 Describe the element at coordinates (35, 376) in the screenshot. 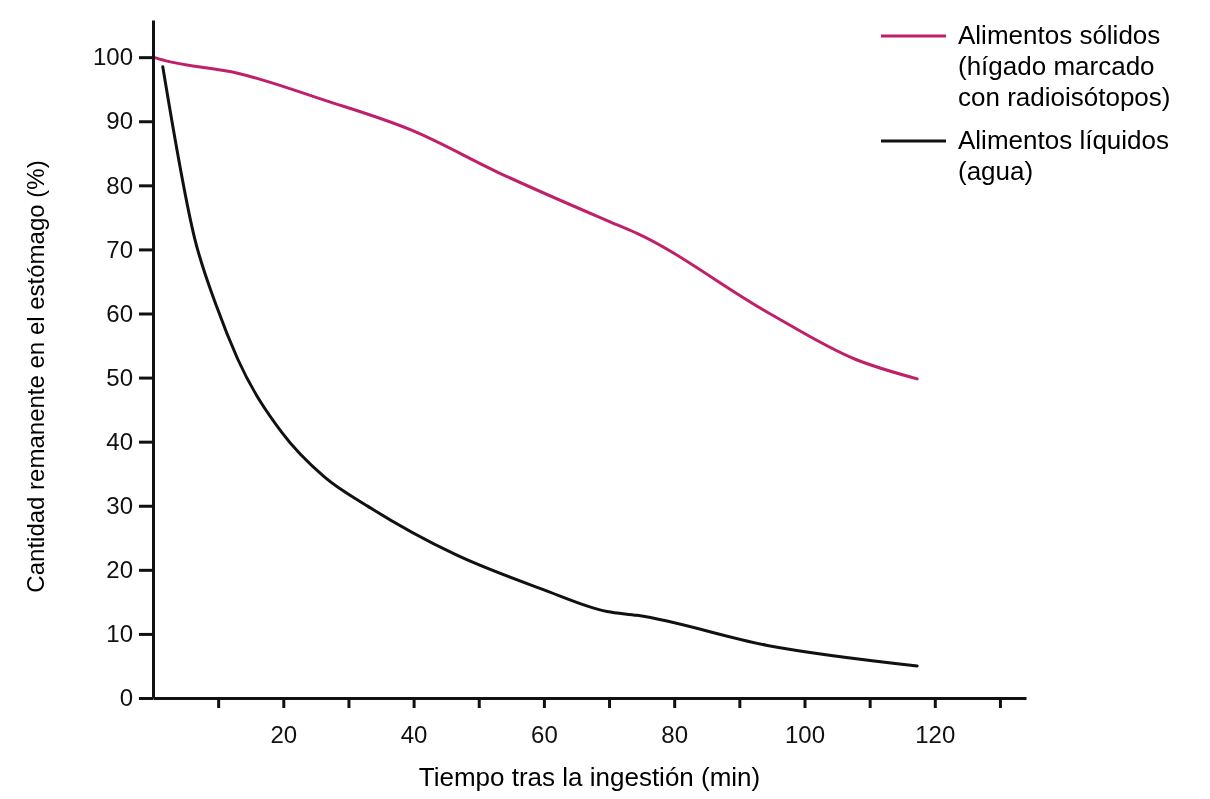

I see `y-axis-title: Cantidad remanente en el estómago (%)` at that location.